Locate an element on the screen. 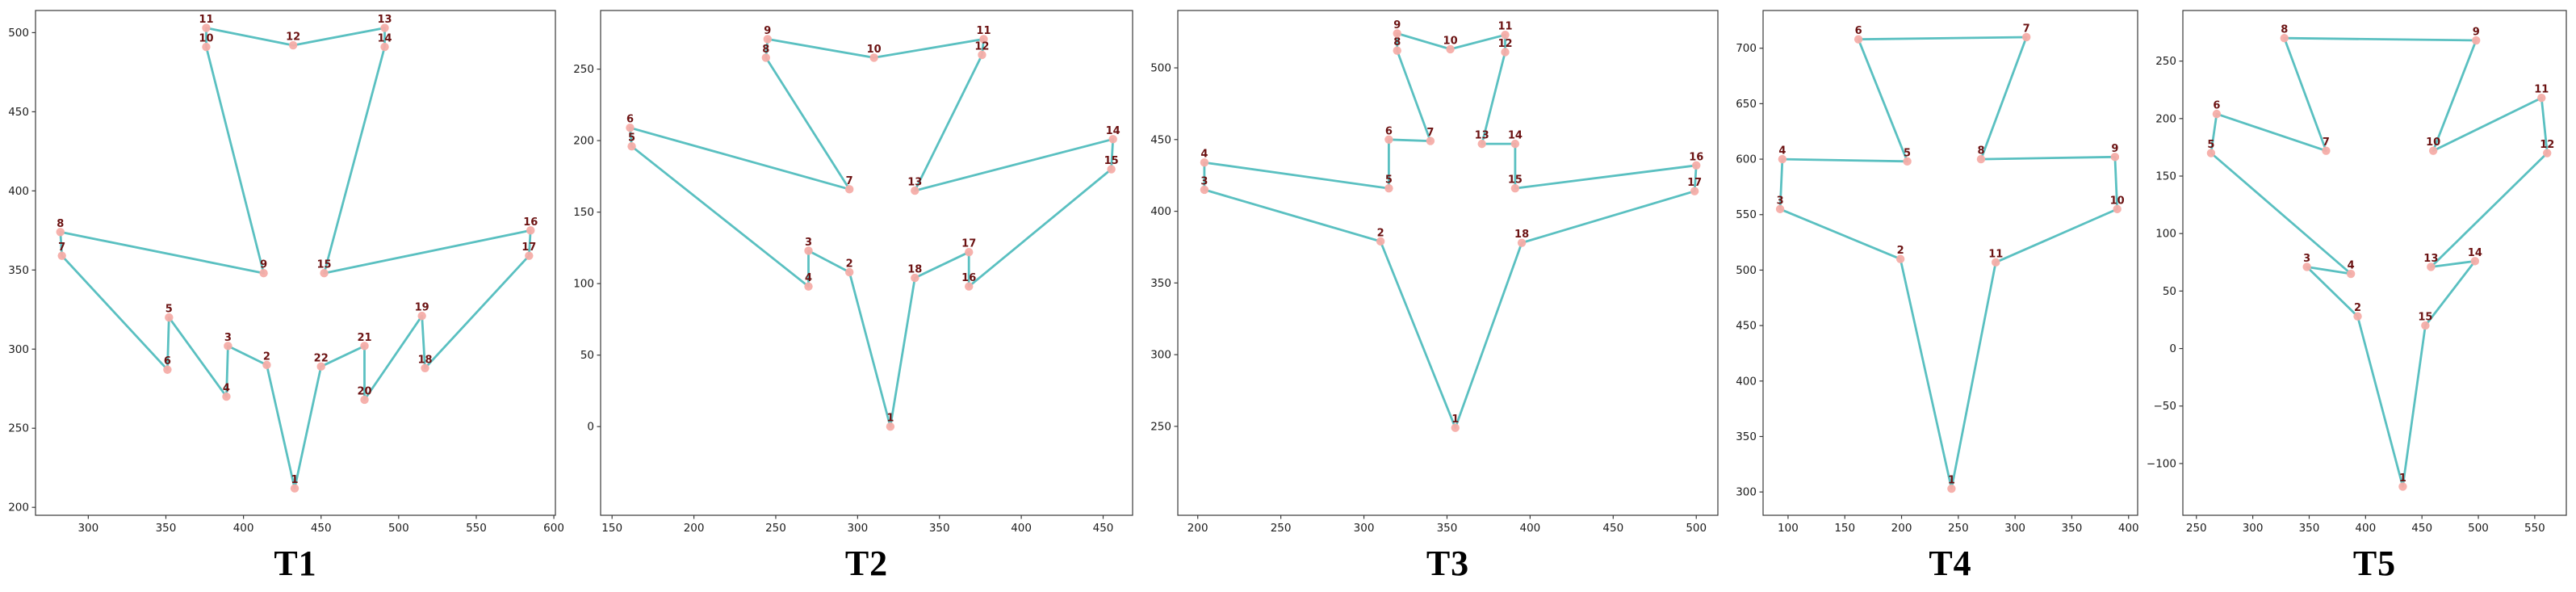  x-tick-label: 200 is located at coordinates (1901, 528).